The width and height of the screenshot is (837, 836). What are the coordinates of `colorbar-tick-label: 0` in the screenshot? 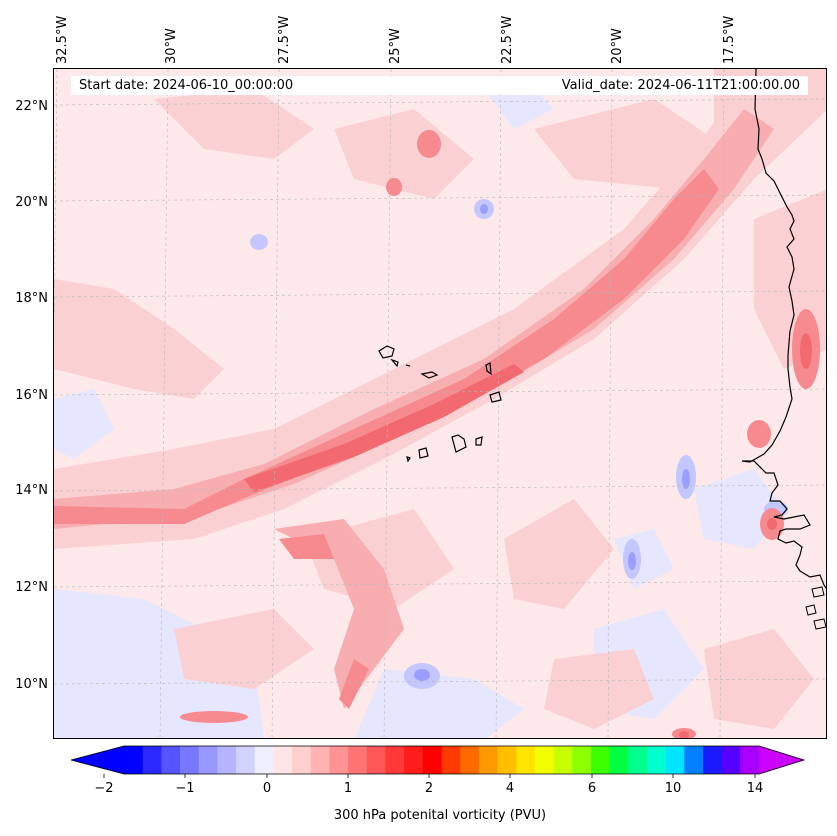 It's located at (267, 788).